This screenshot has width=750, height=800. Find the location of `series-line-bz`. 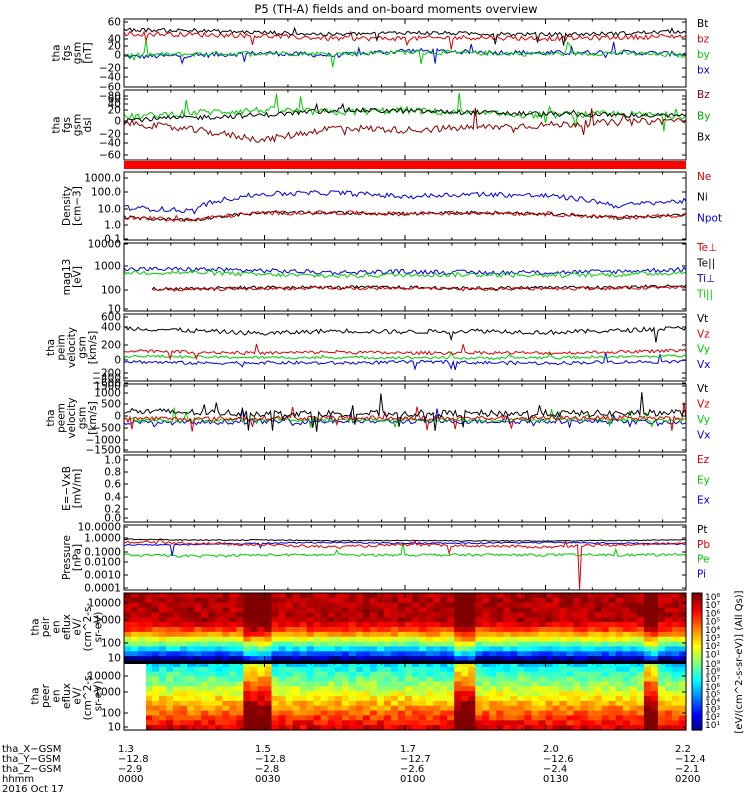

series-line-bz is located at coordinates (405, 40).